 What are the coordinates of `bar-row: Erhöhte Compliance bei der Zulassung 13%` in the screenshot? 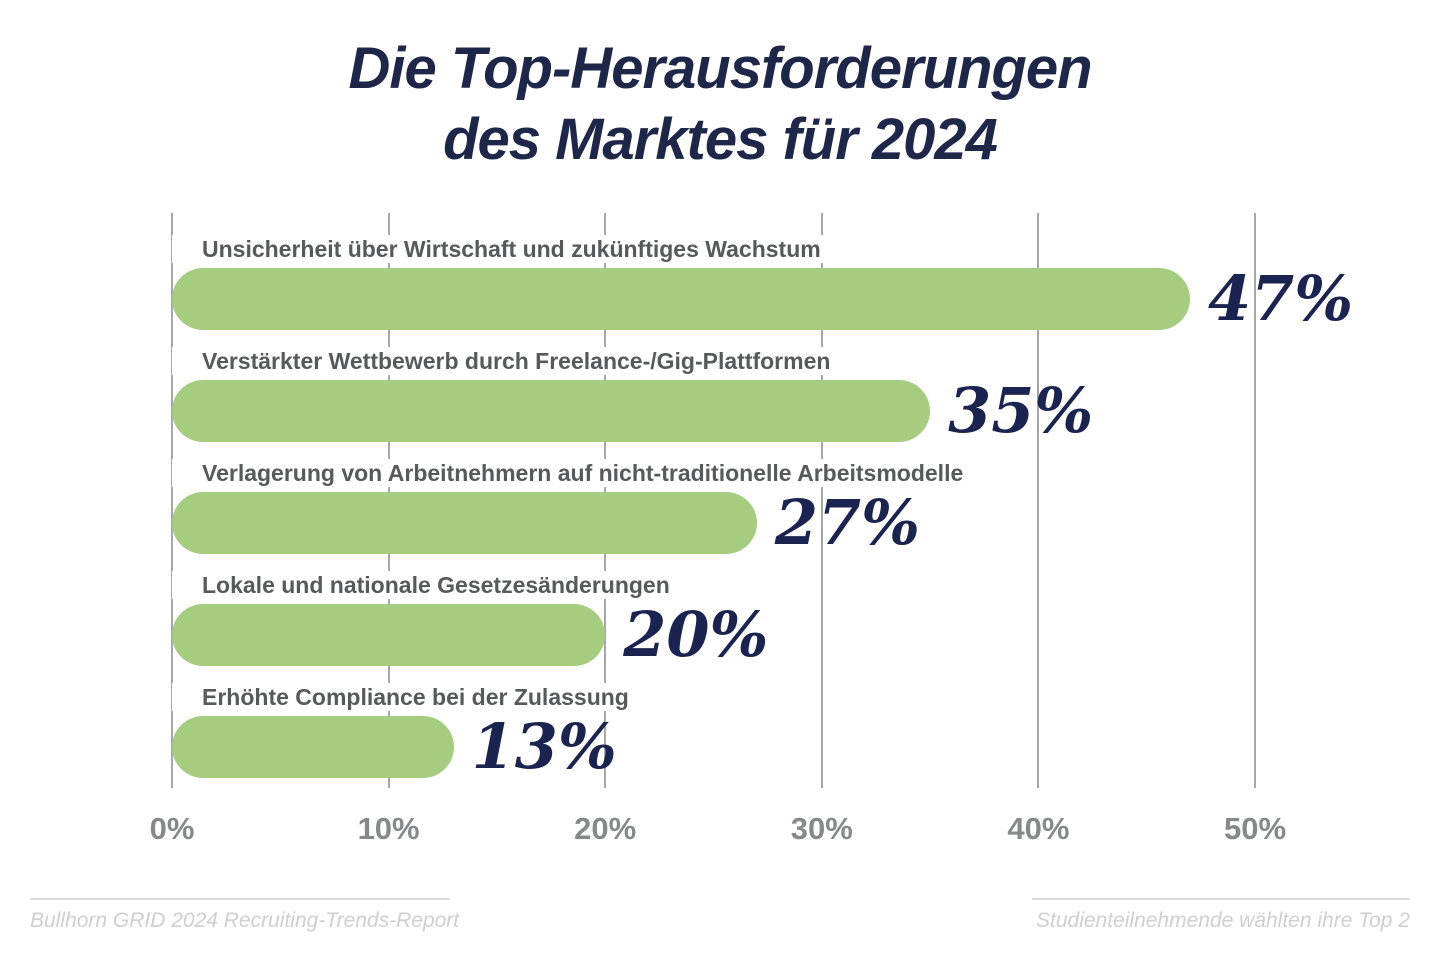 It's located at (713, 730).